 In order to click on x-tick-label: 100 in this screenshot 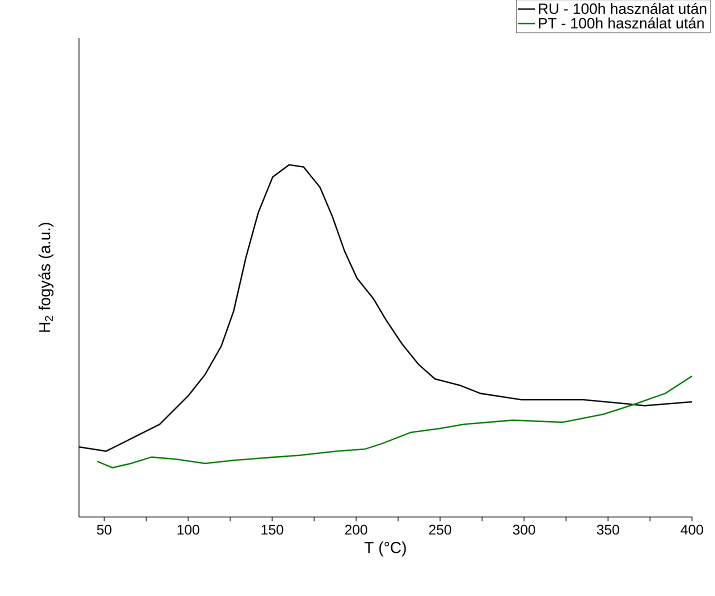, I will do `click(189, 529)`.